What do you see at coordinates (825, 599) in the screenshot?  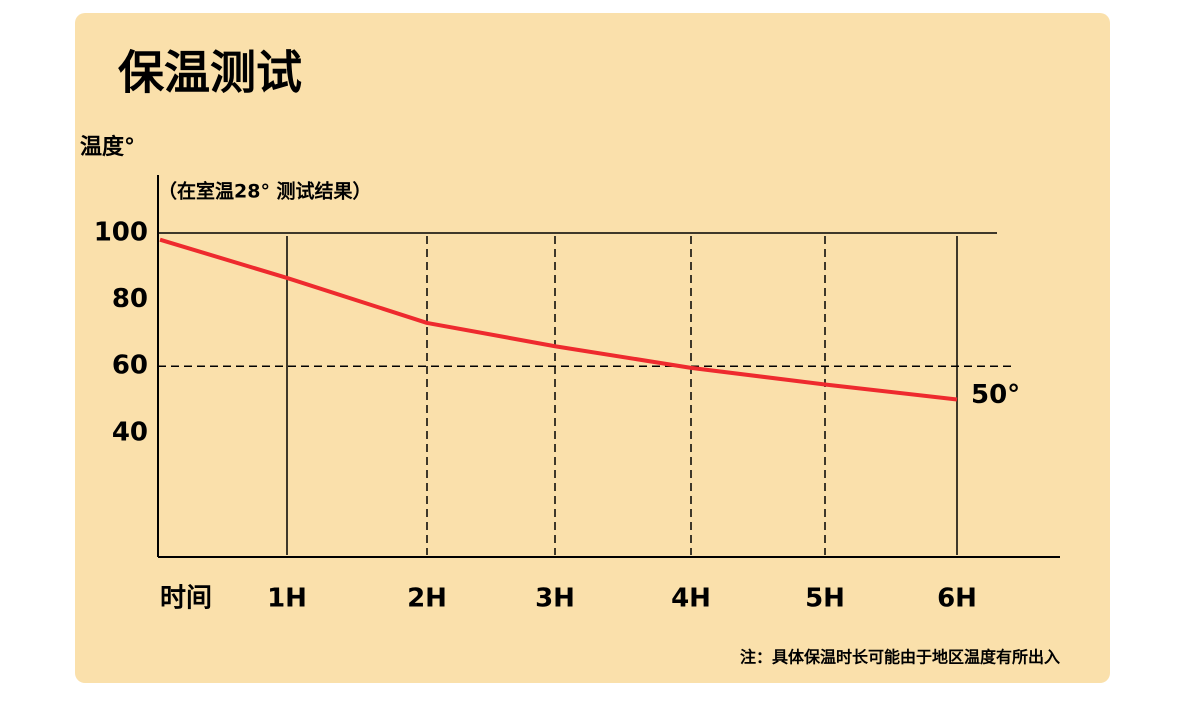 I see `x-tick-label: 5H` at bounding box center [825, 599].